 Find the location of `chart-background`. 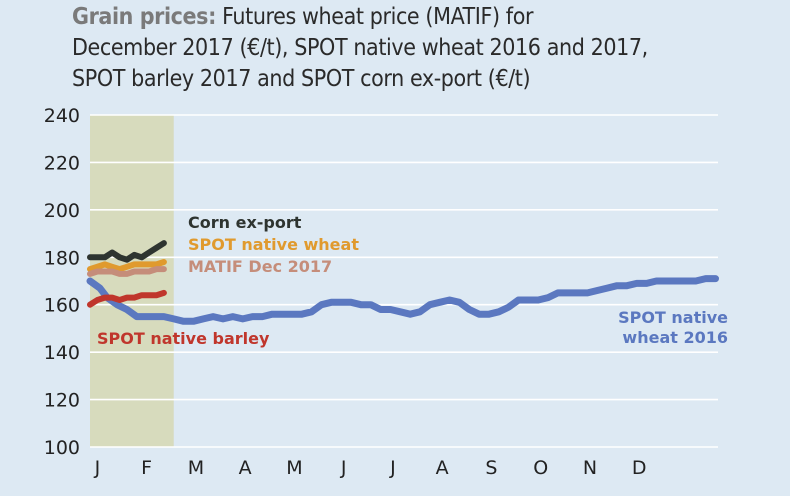

chart-background is located at coordinates (132, 281).